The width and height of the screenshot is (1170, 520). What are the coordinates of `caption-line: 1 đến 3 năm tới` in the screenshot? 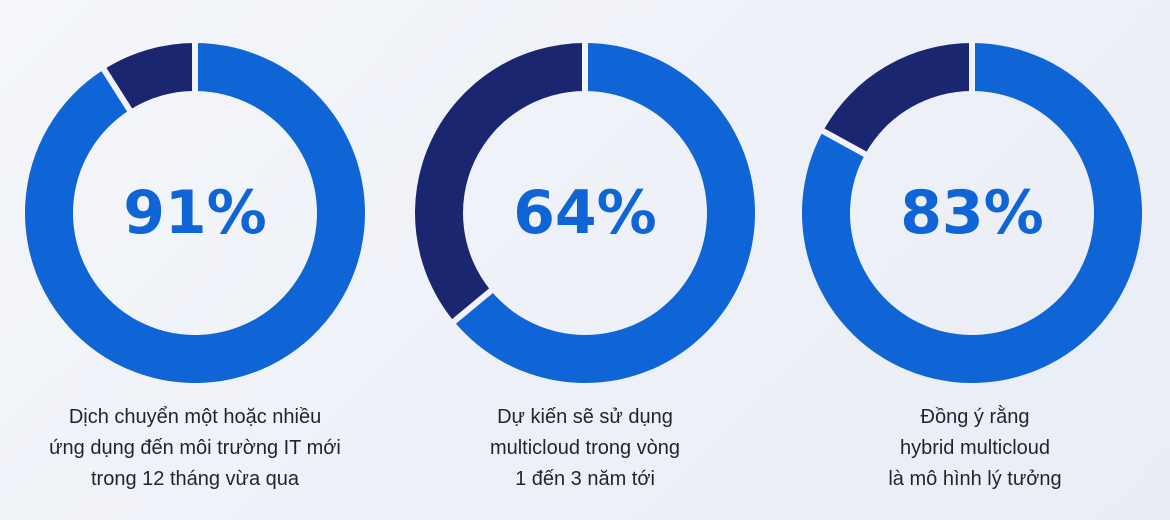 It's located at (585, 479).